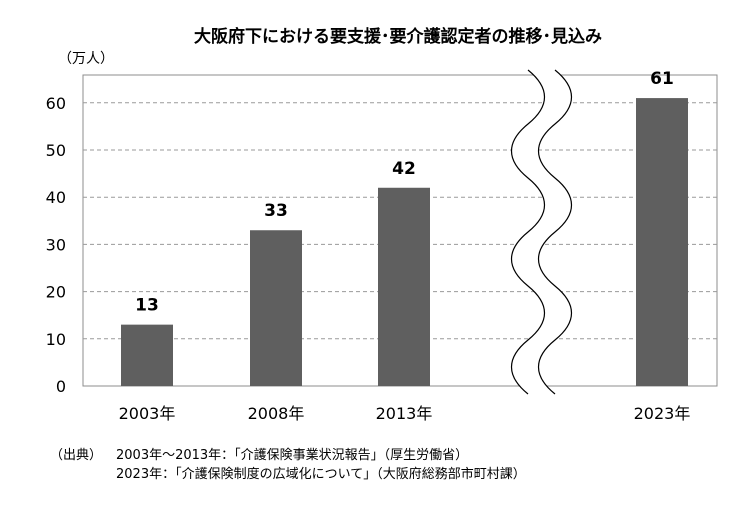  I want to click on y-tick-label: 50, so click(56, 150).